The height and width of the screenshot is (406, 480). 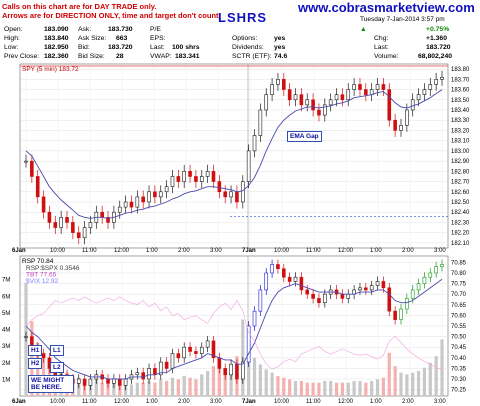 I want to click on sctr-value: 74.6, so click(x=281, y=56).